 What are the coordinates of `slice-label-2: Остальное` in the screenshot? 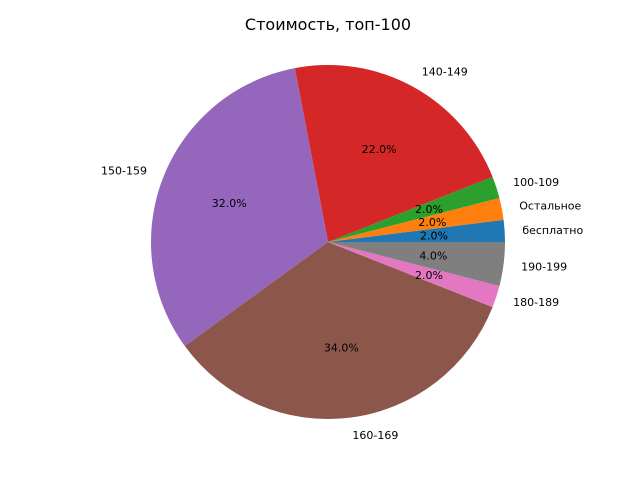 It's located at (550, 206).